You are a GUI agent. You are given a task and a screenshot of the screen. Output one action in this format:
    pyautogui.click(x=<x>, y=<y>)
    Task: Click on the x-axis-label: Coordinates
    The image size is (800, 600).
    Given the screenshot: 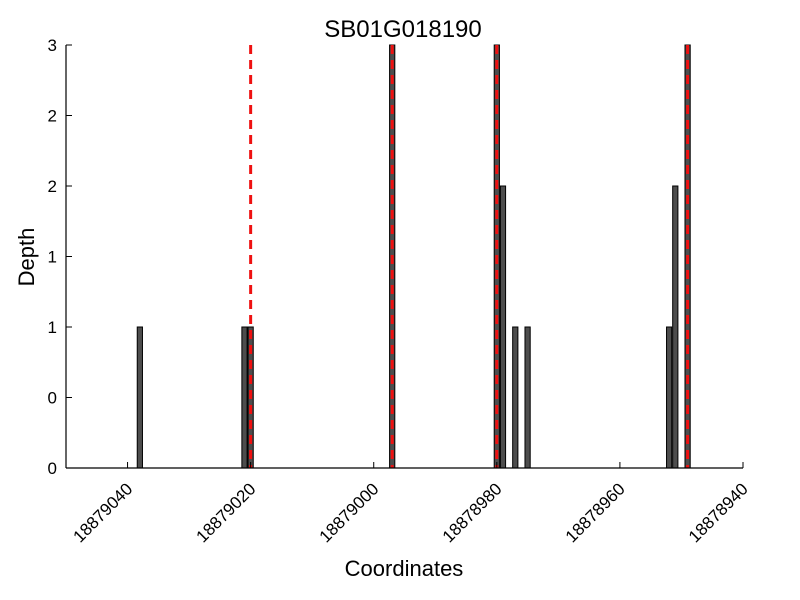 What is the action you would take?
    pyautogui.click(x=404, y=568)
    